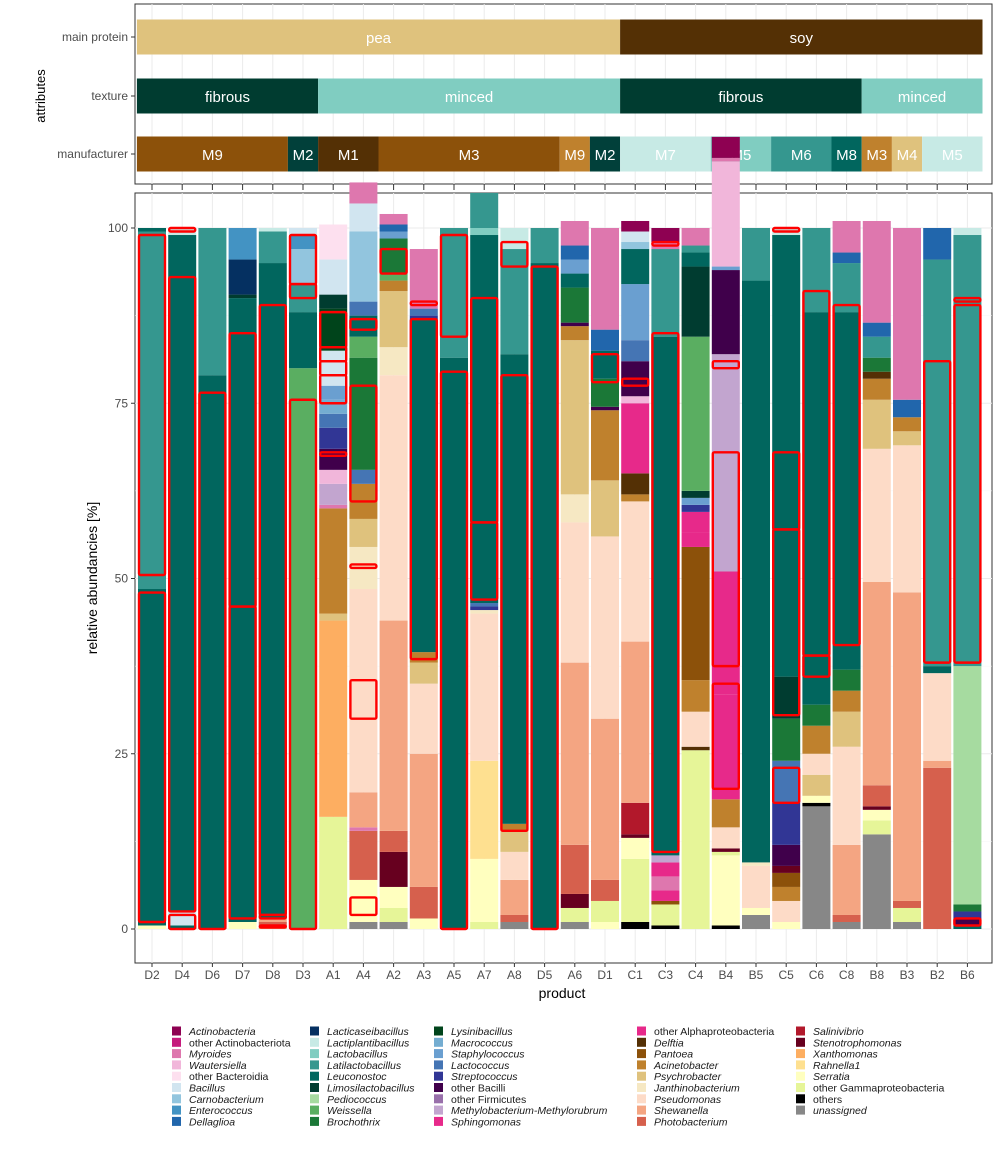 The height and width of the screenshot is (1159, 1000). What do you see at coordinates (357, 1055) in the screenshot?
I see `legend-label: Lactobacillus` at bounding box center [357, 1055].